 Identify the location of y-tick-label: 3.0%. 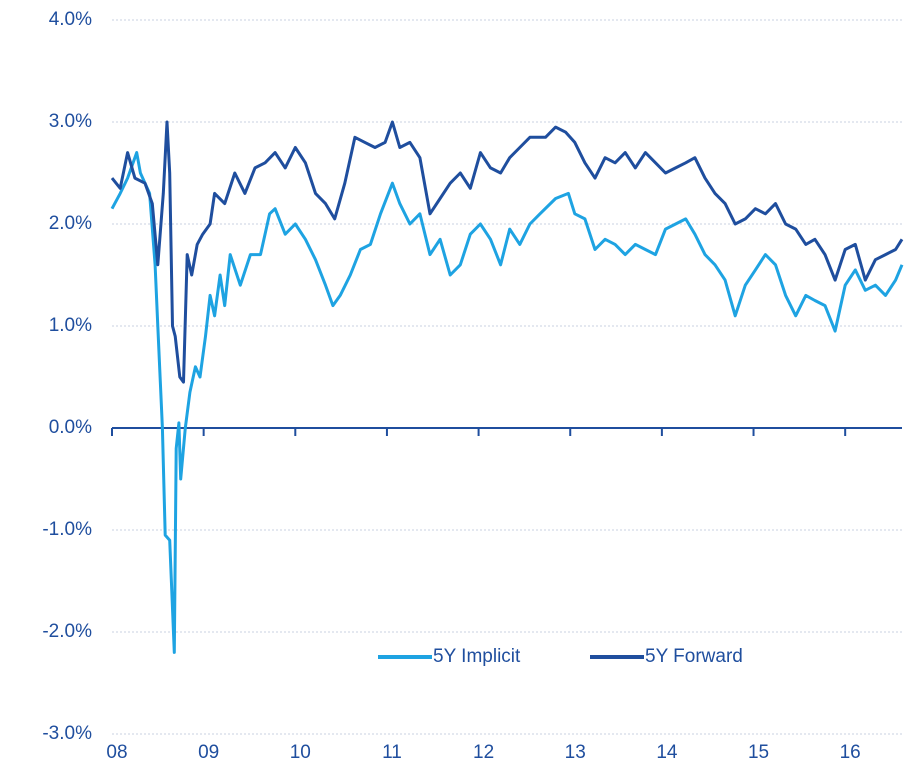
(70, 121).